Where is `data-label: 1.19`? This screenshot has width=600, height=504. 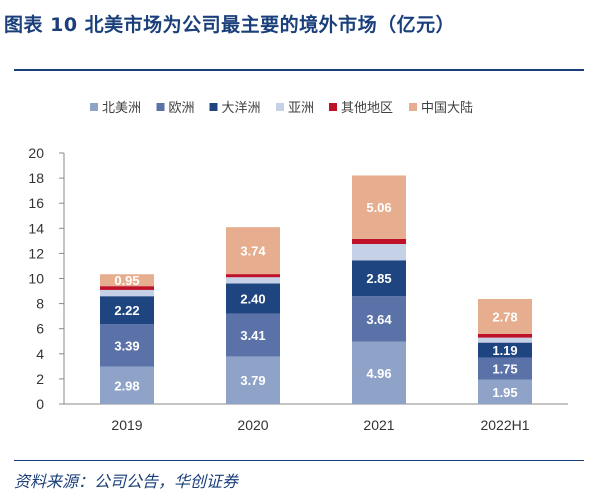 data-label: 1.19 is located at coordinates (504, 350).